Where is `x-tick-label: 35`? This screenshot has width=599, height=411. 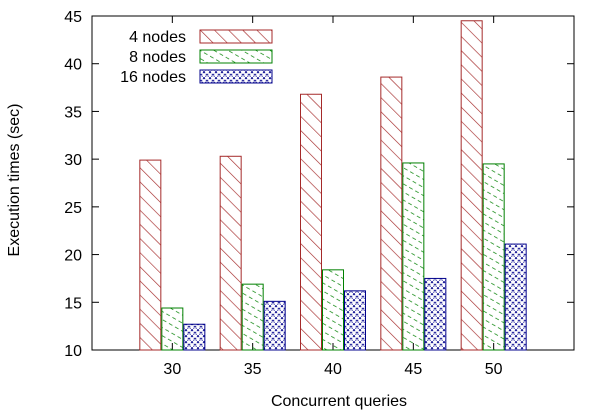 x-tick-label: 35 is located at coordinates (253, 369).